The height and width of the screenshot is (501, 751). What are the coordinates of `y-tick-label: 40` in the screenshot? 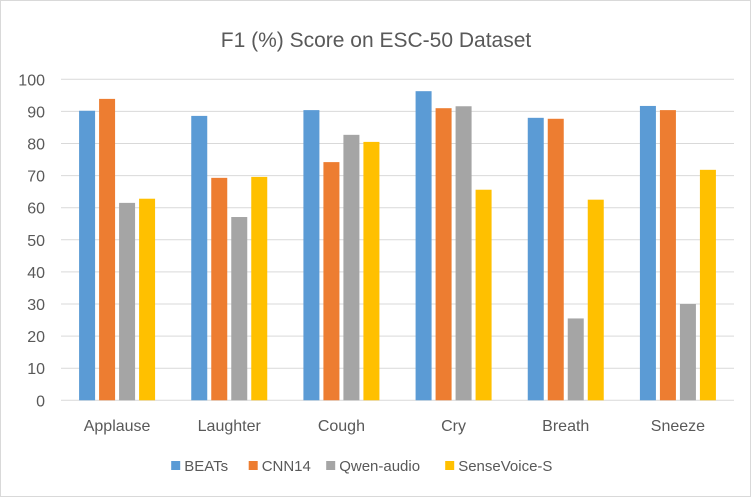 It's located at (36, 273).